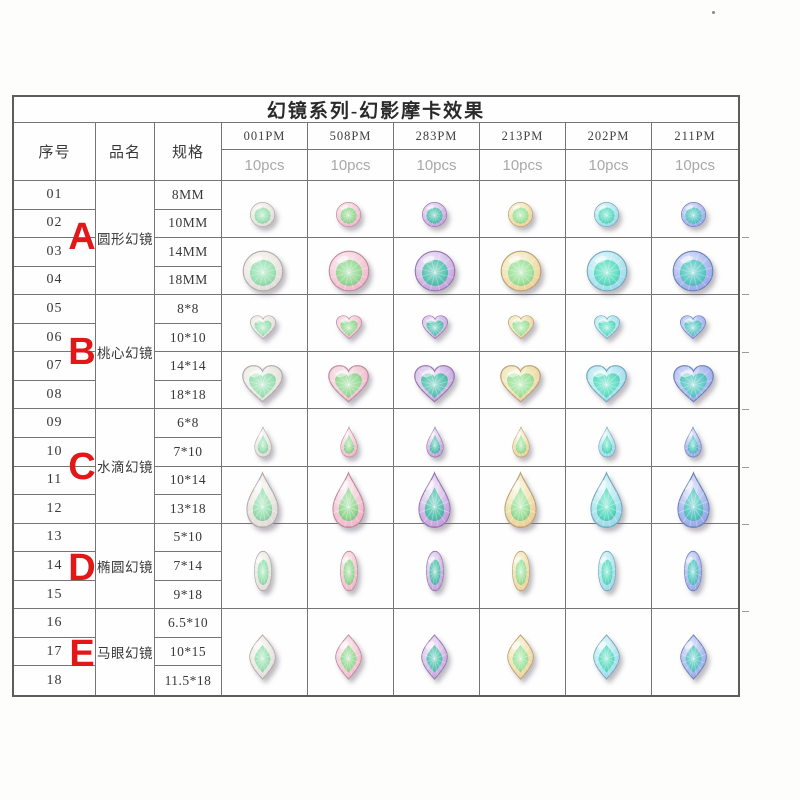 The height and width of the screenshot is (800, 800). Describe the element at coordinates (55, 680) in the screenshot. I see `serial-cell: 18` at that location.